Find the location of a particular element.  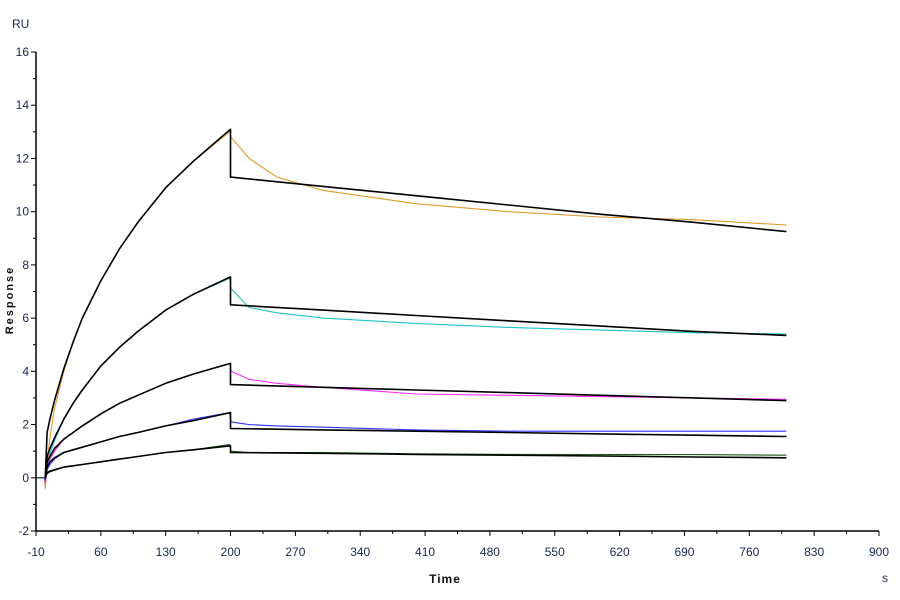

x-tick-label: 620 is located at coordinates (620, 552).